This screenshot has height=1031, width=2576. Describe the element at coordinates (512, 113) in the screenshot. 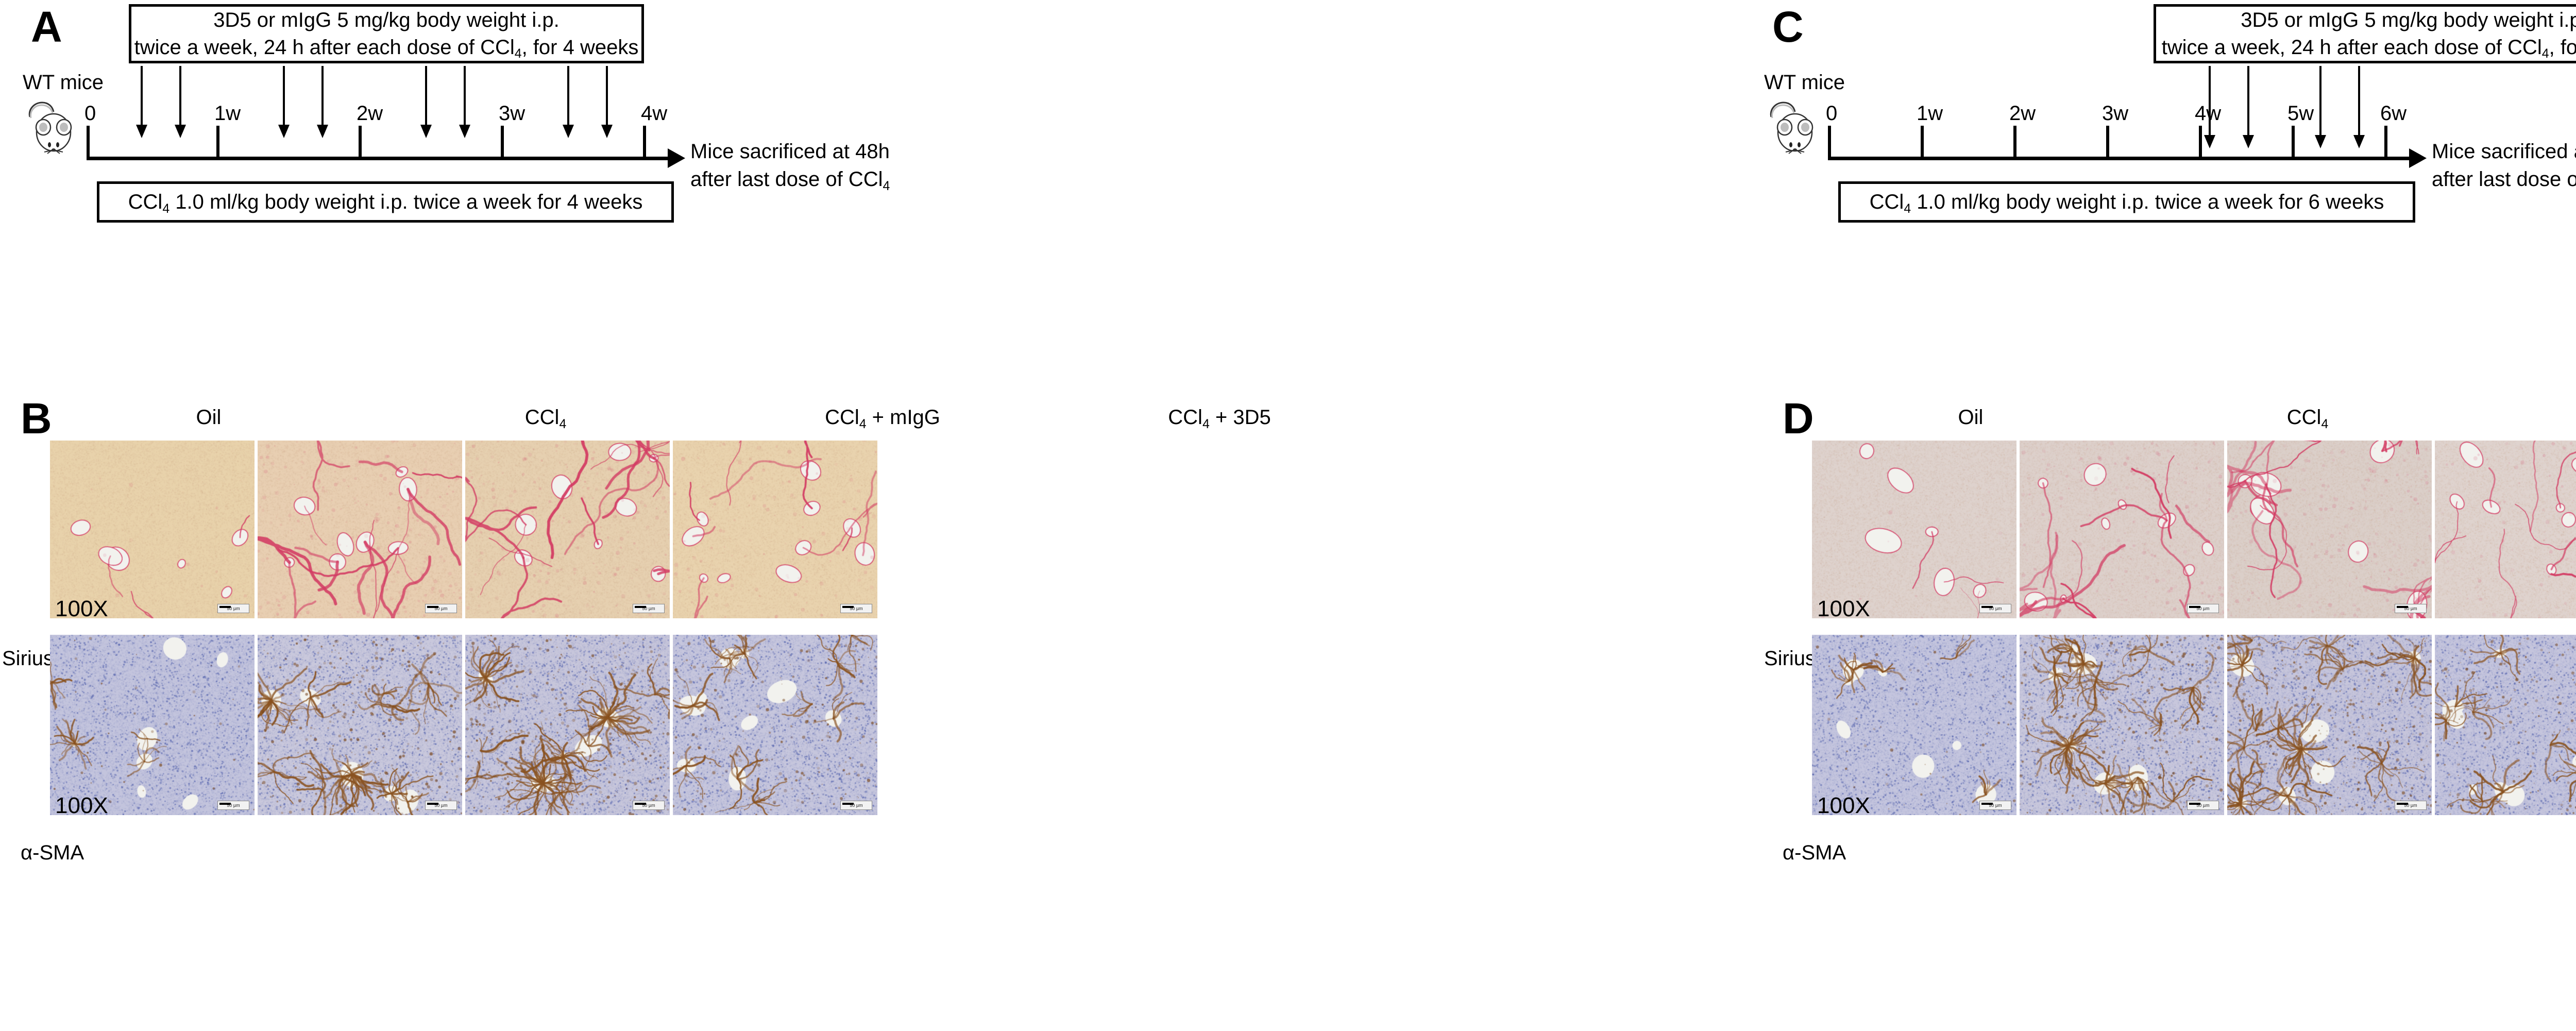

I see `timeline-week-label: 3w` at that location.